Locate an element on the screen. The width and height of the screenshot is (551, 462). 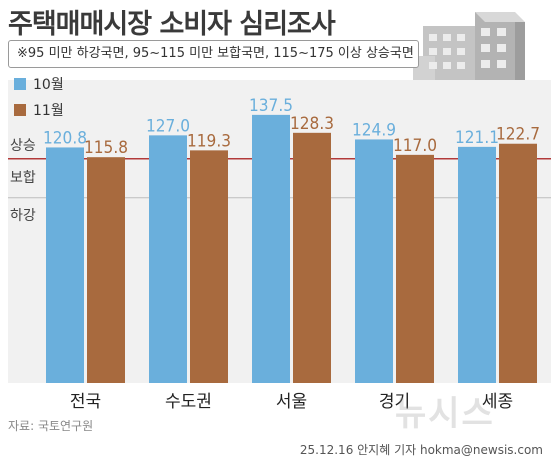
legend-item-series1: 10월 is located at coordinates (39, 84).